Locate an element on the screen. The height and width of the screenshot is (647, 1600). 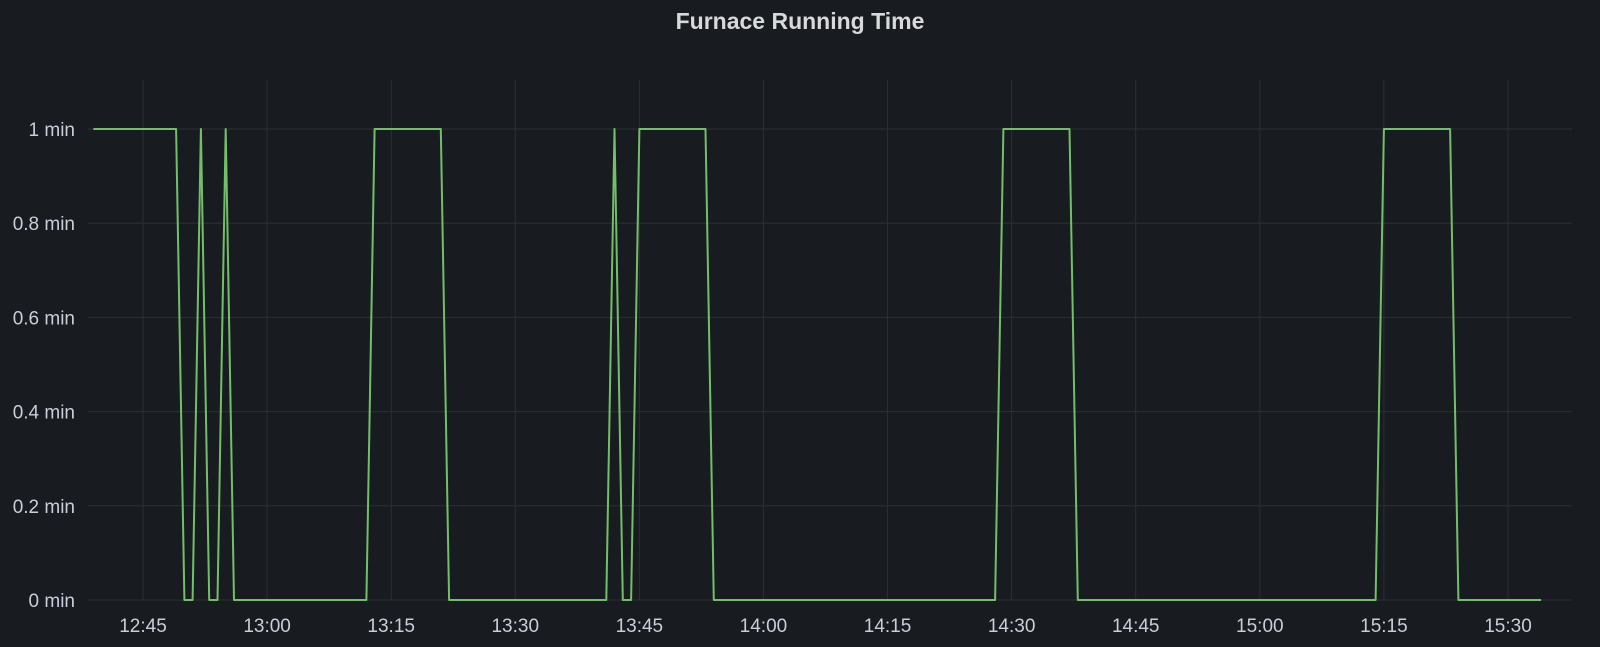
x-tick-label: 14:45 is located at coordinates (1136, 626).